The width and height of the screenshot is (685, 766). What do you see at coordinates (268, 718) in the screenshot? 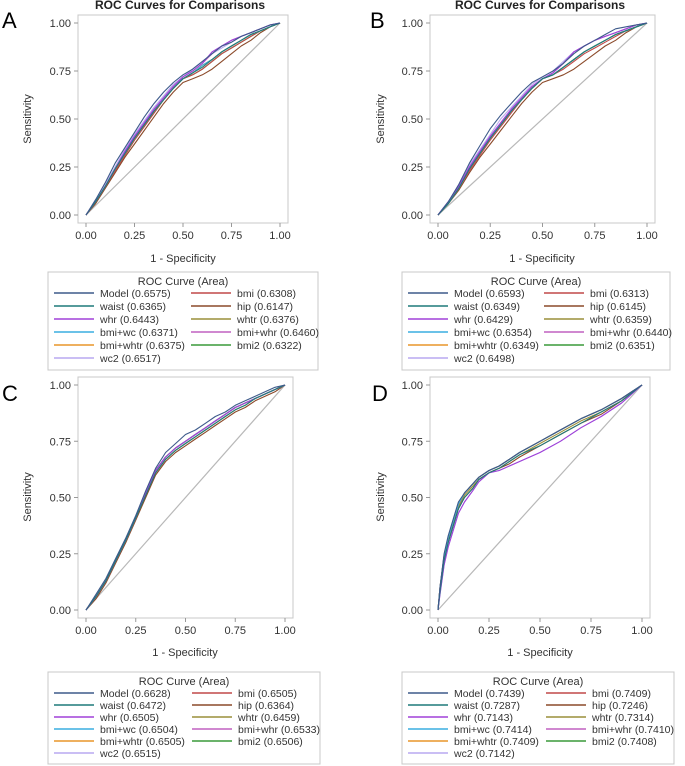
I see `legend-item-label: whtr (0.6459)` at bounding box center [268, 718].